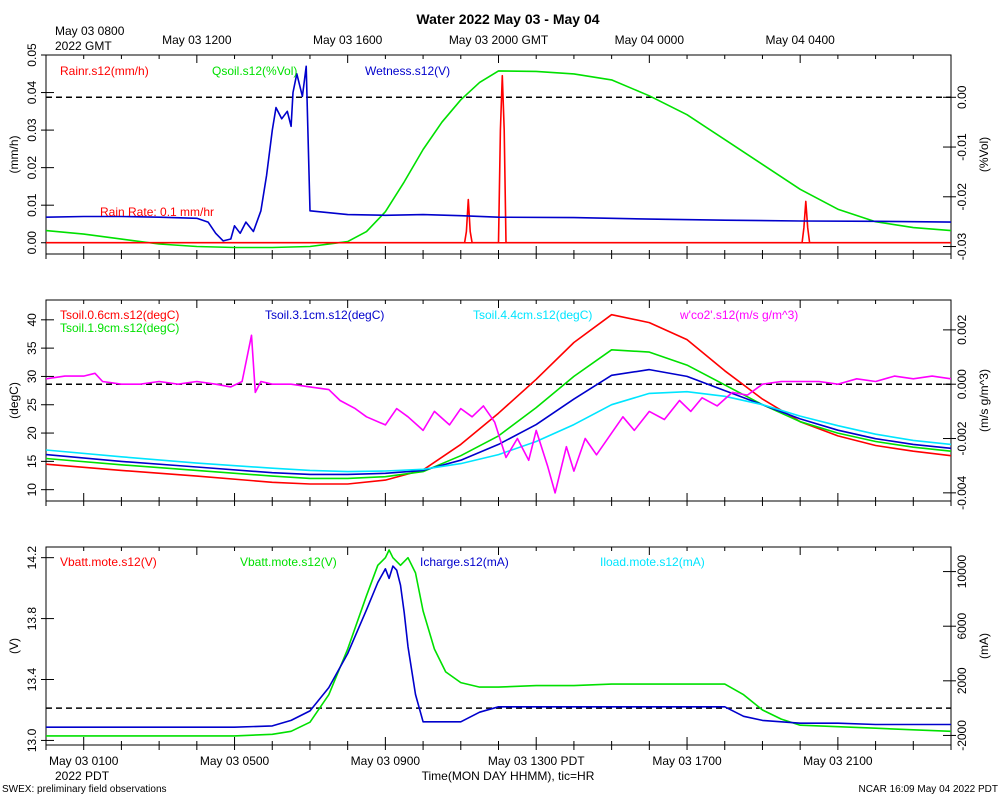 This screenshot has height=800, width=1000. What do you see at coordinates (82, 776) in the screenshot?
I see `bottom-axis-first-label-line2: 2022 PDT` at bounding box center [82, 776].